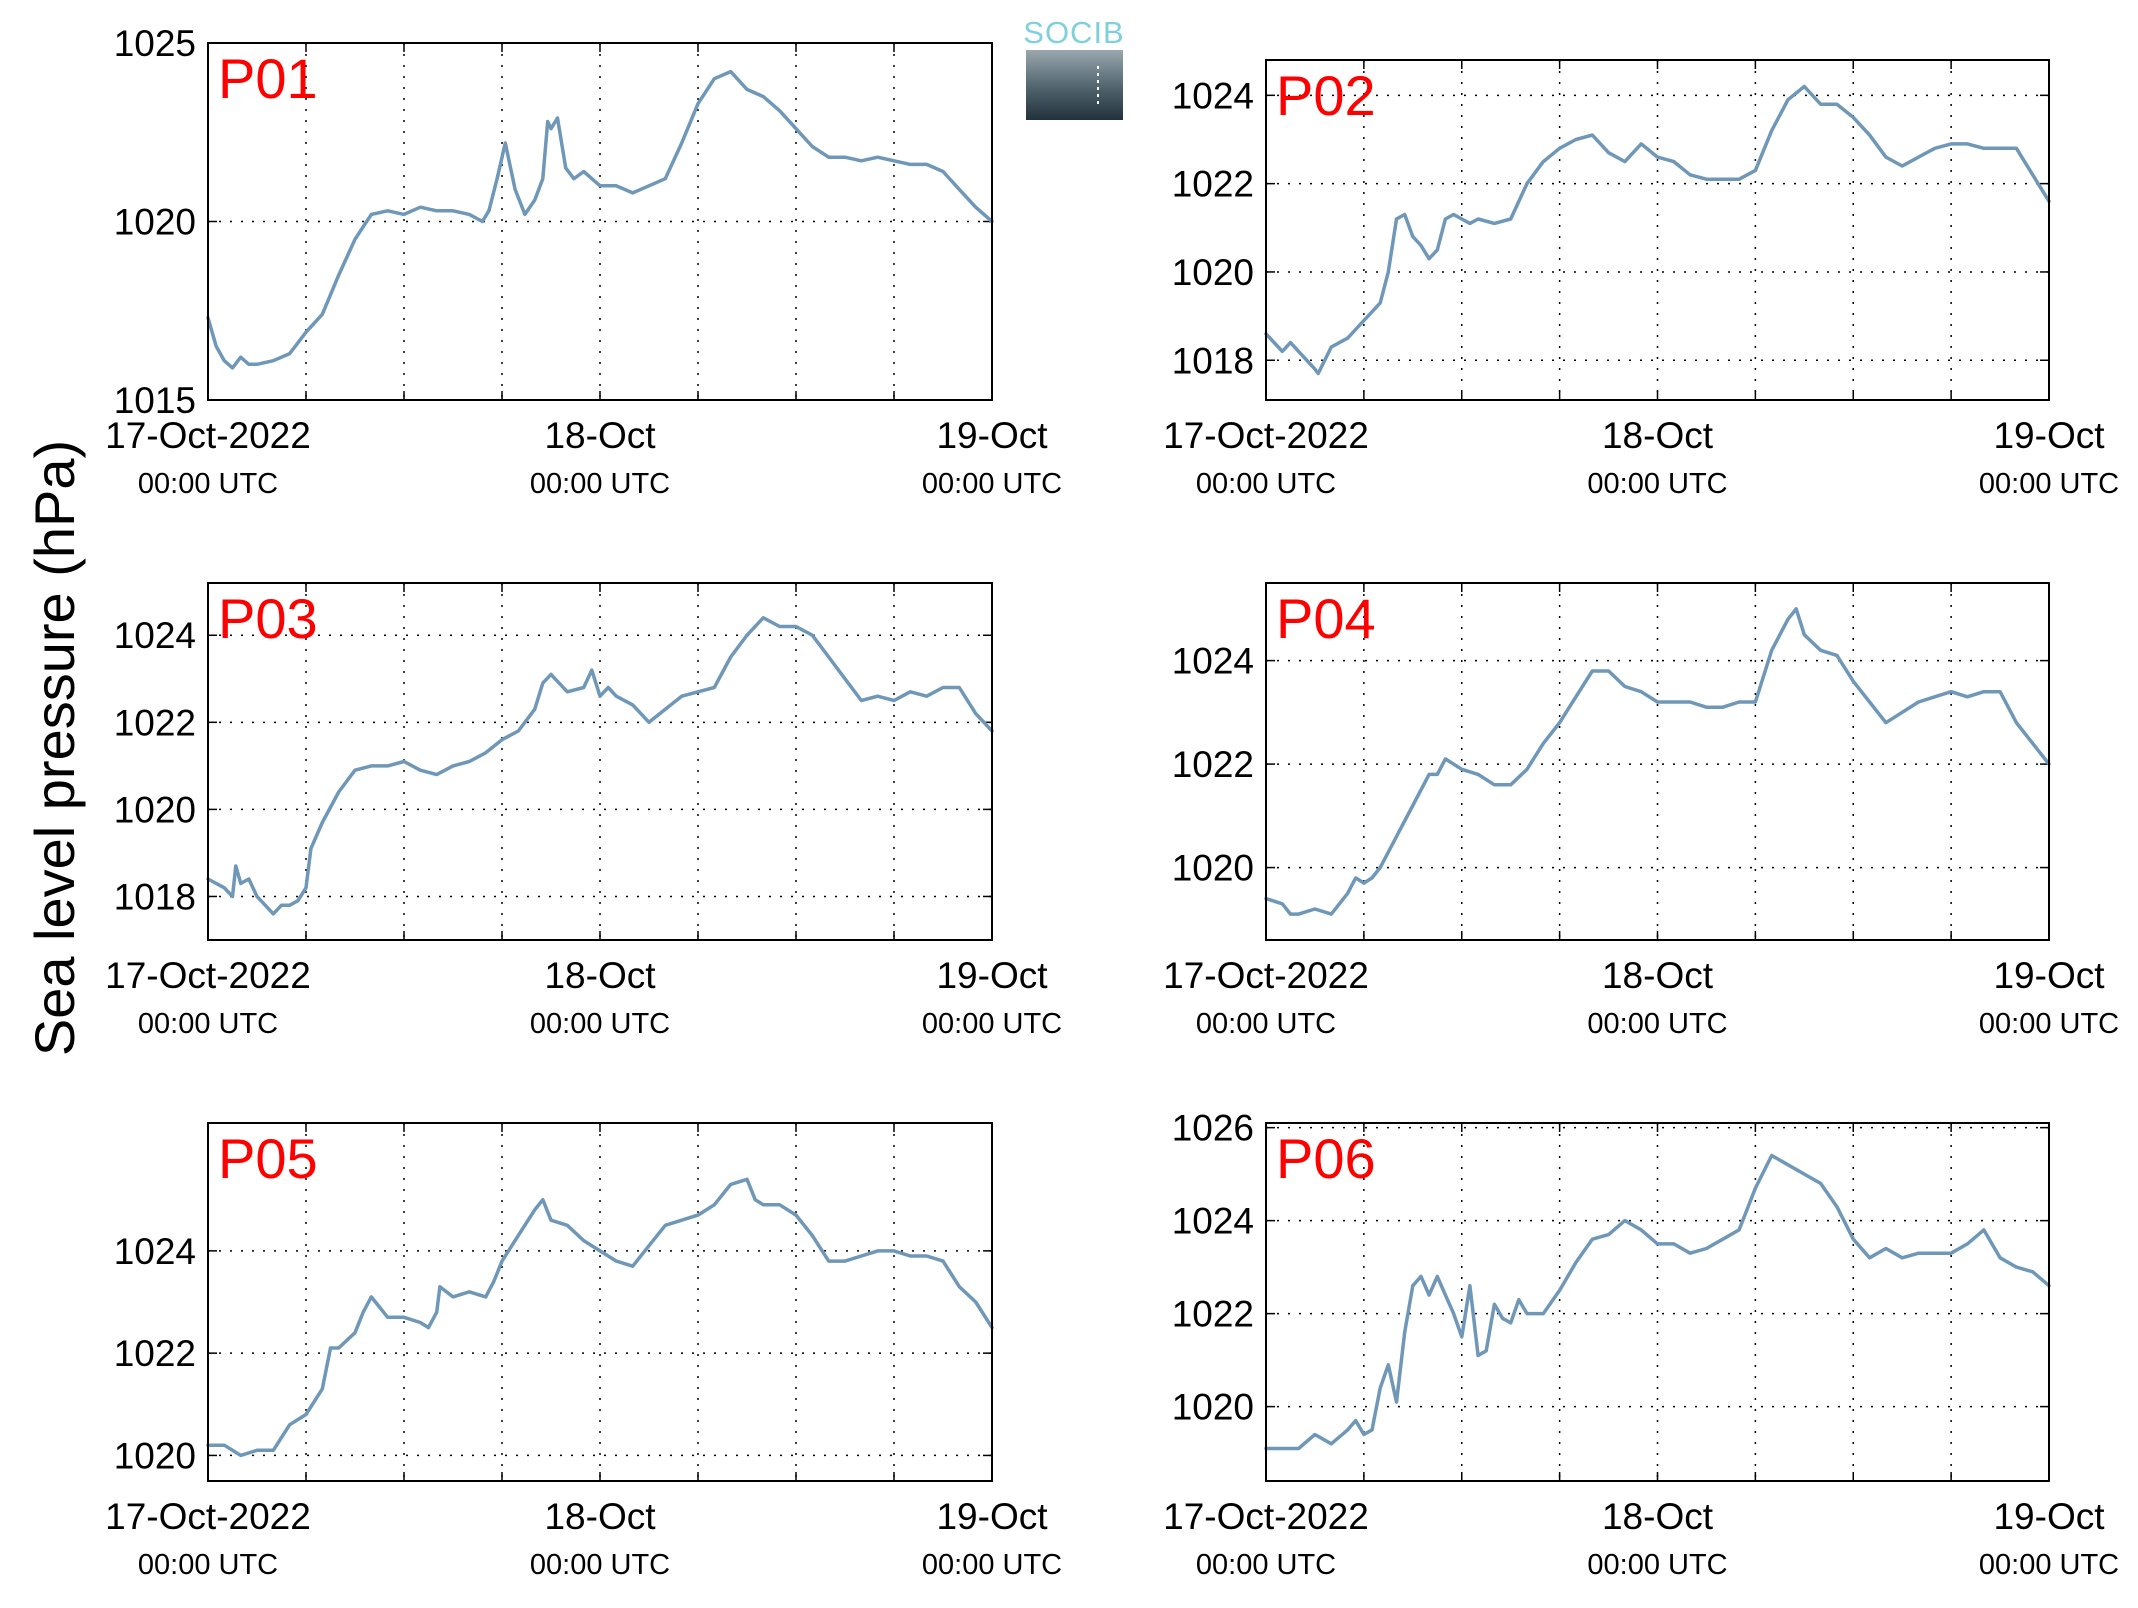  What do you see at coordinates (268, 618) in the screenshot?
I see `panel-label: P03` at bounding box center [268, 618].